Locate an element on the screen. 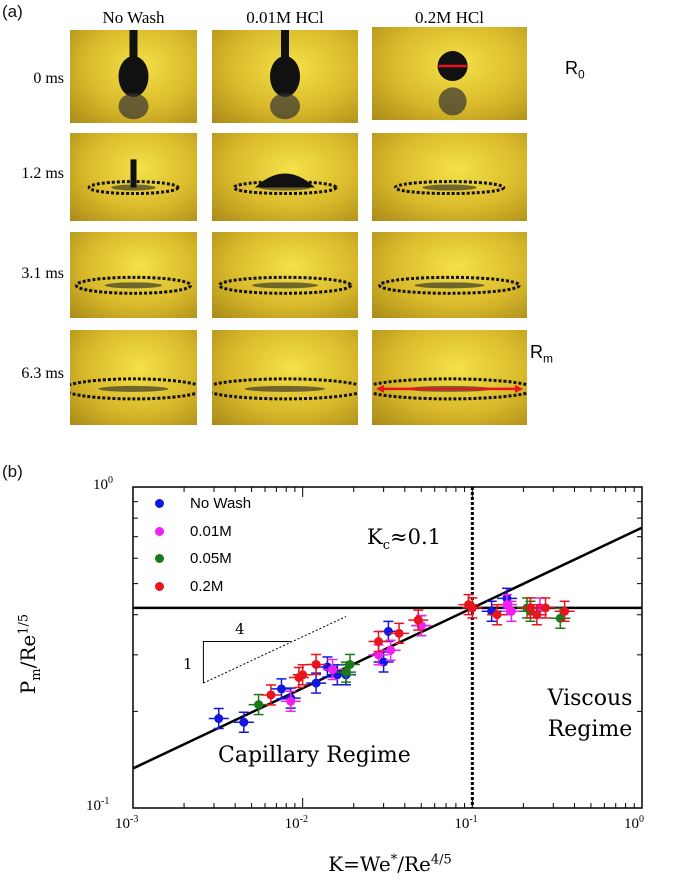 The width and height of the screenshot is (677, 885). legend-label: 0.05M is located at coordinates (211, 558).